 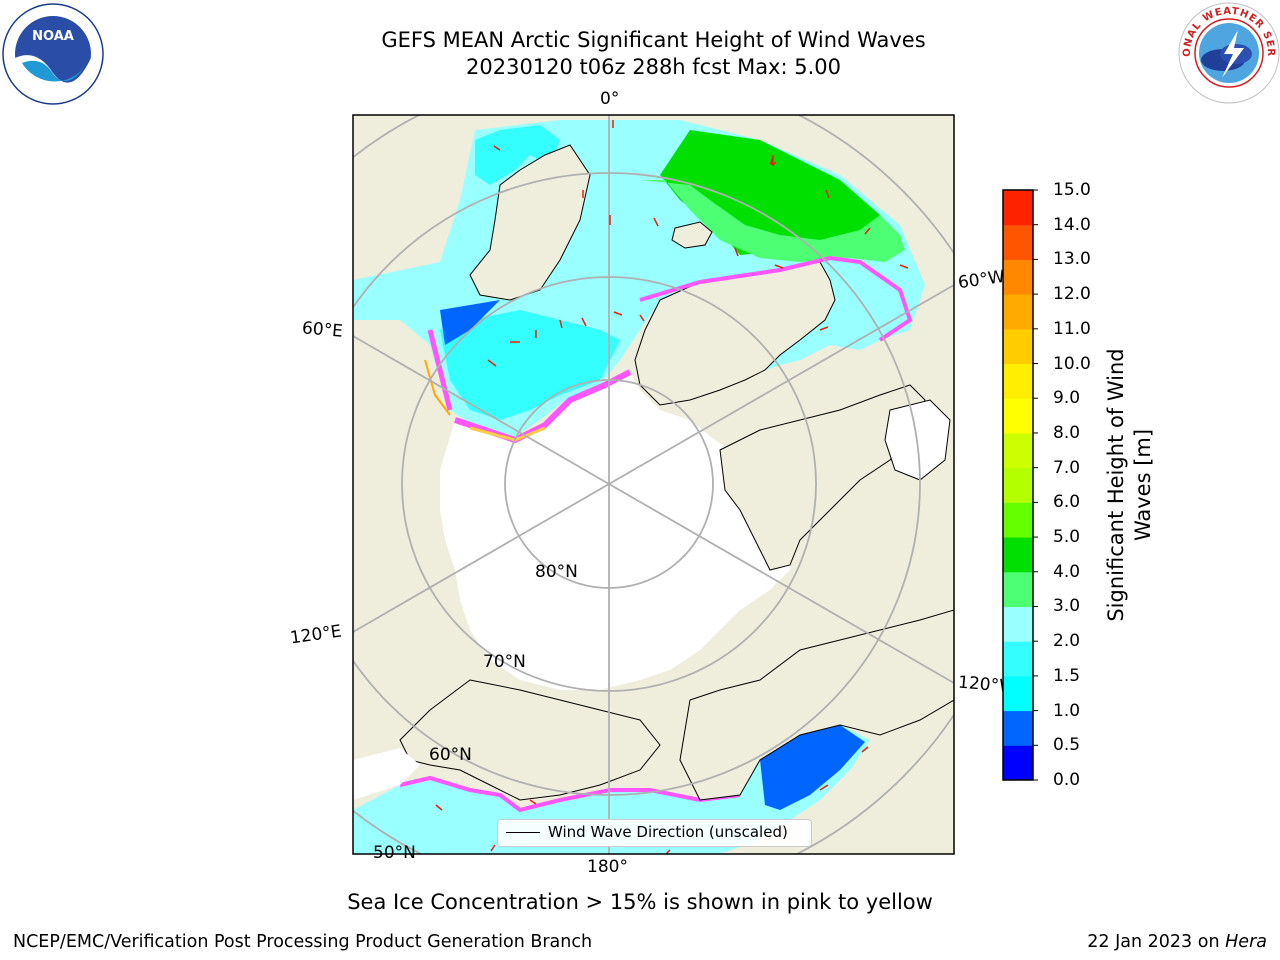 I want to click on colorbar-tick-label: 7.0, so click(x=1067, y=467).